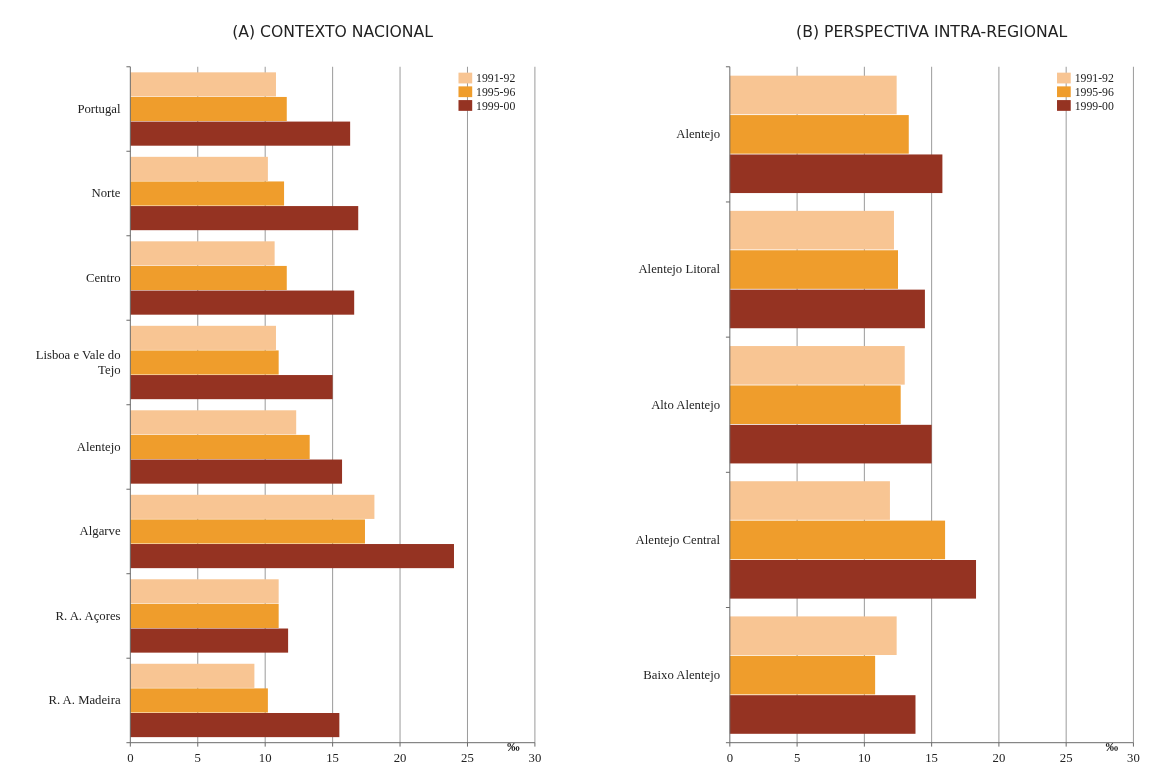  I want to click on y-tick-label: Centro, so click(103, 277).